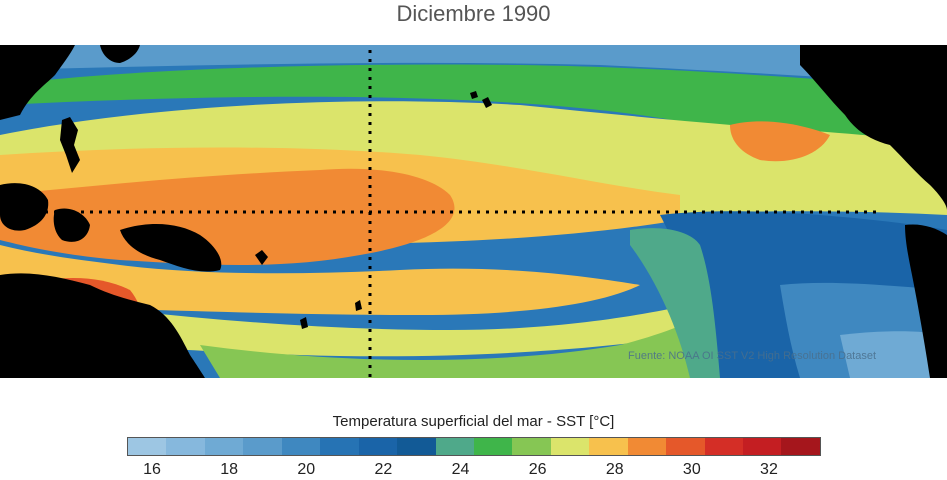 Image resolution: width=947 pixels, height=480 pixels. What do you see at coordinates (769, 469) in the screenshot?
I see `colorbar-tick-label: 32` at bounding box center [769, 469].